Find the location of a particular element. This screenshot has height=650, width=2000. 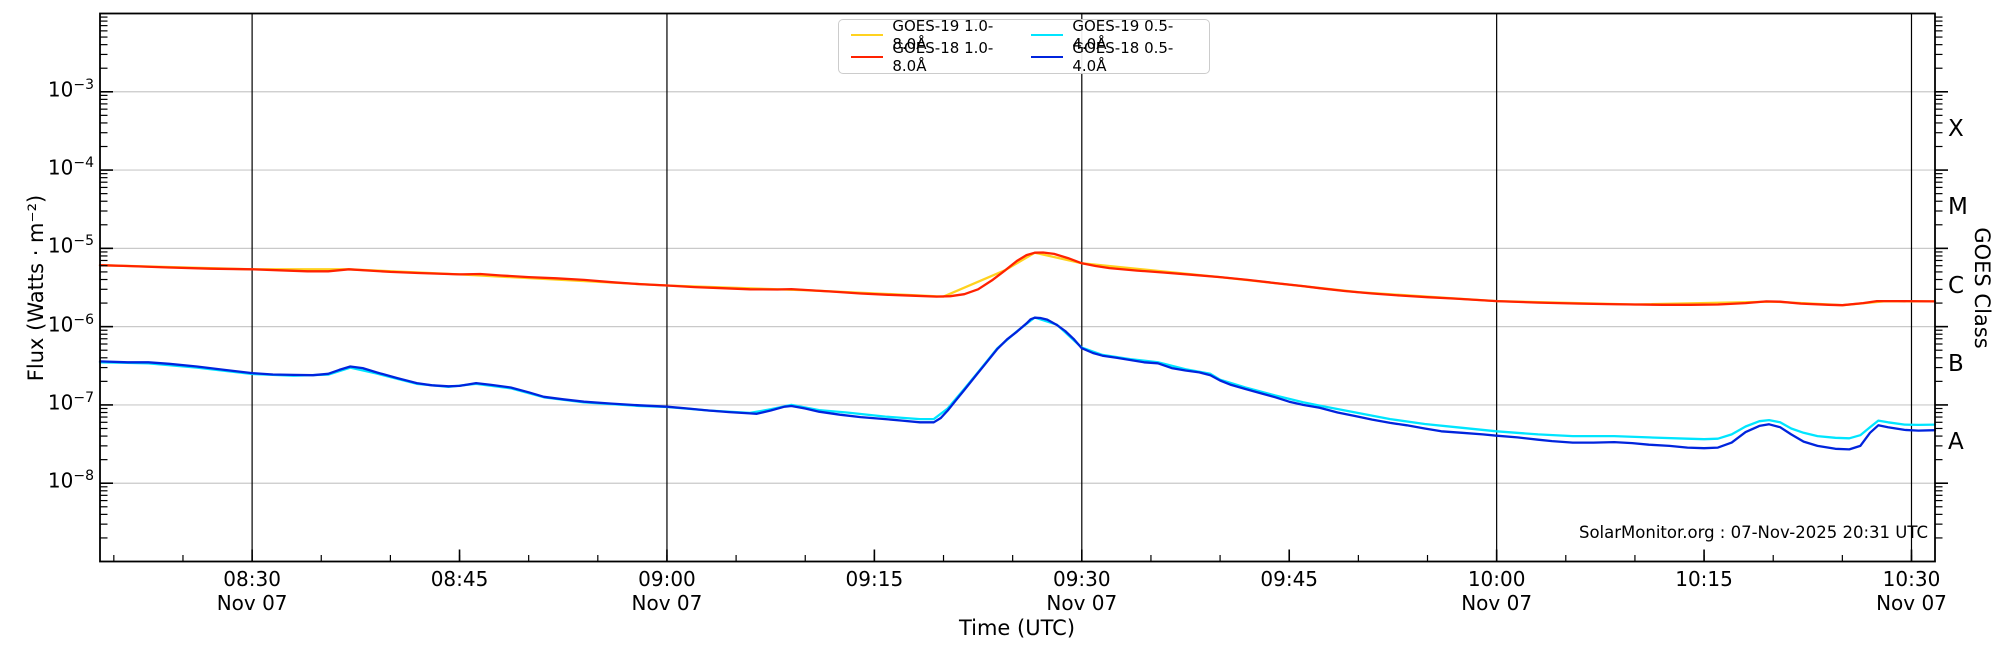

time-tick-label: 09:15 is located at coordinates (874, 579).